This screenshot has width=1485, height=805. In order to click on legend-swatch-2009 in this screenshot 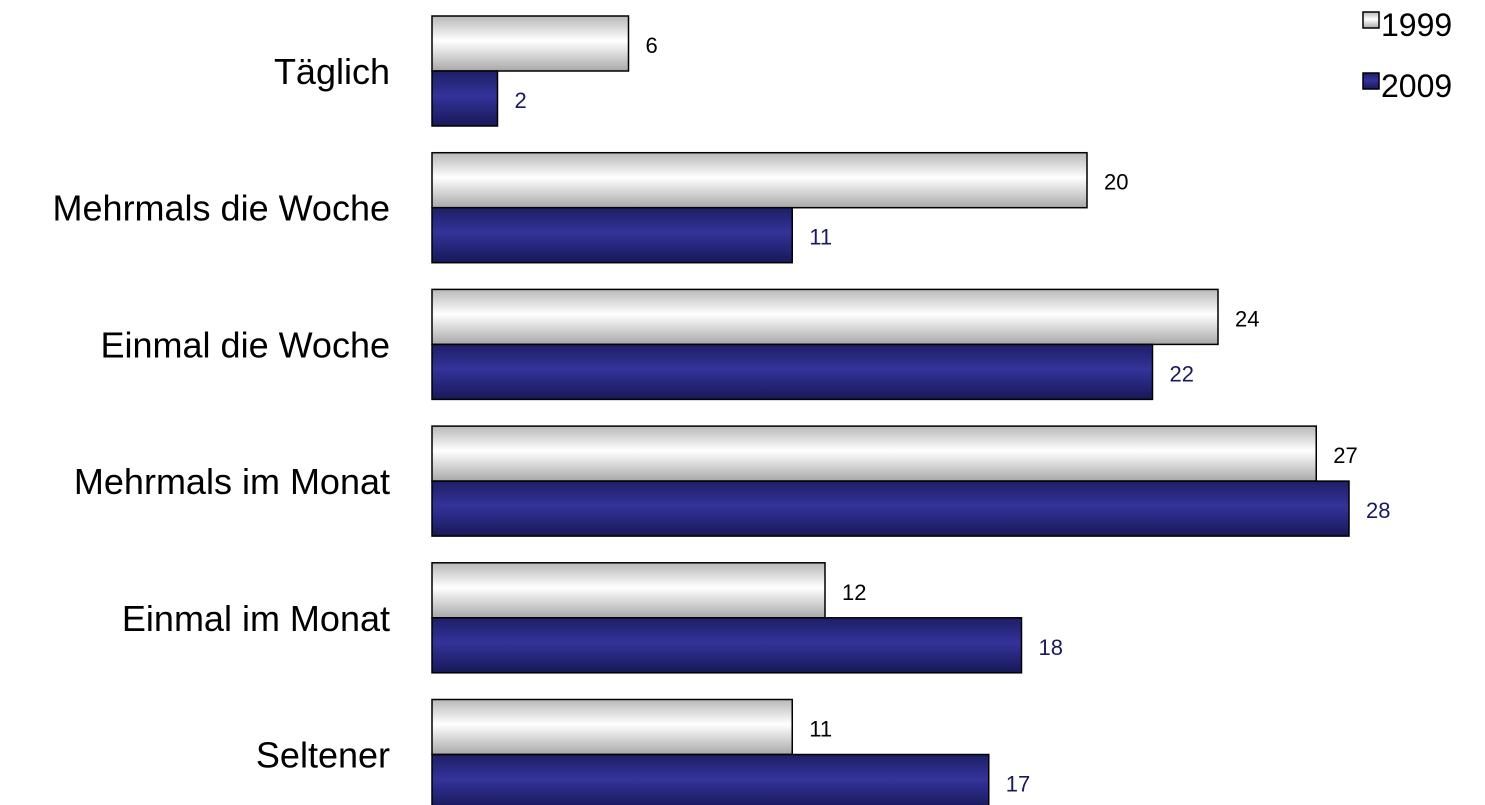, I will do `click(1371, 81)`.